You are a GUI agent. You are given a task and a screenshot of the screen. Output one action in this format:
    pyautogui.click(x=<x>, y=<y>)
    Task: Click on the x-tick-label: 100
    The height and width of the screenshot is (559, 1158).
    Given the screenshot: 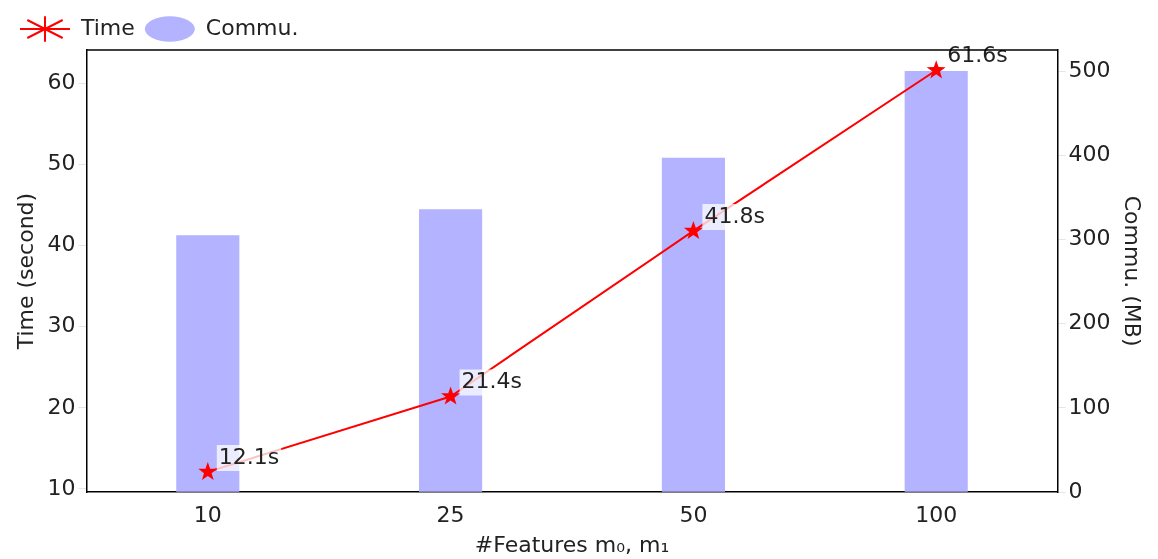 What is the action you would take?
    pyautogui.click(x=936, y=515)
    